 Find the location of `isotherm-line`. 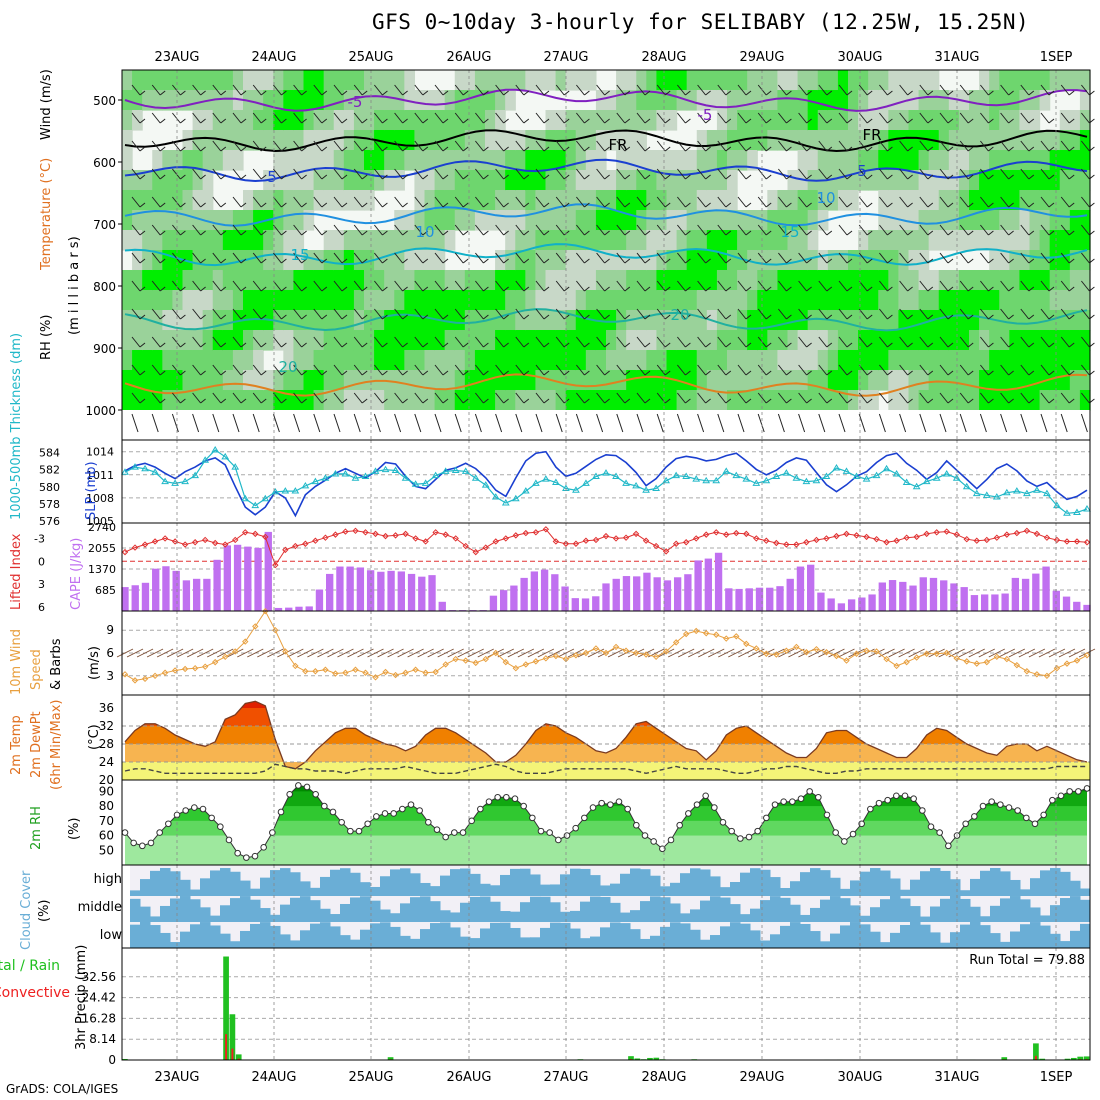

isotherm-line is located at coordinates (606, 100).